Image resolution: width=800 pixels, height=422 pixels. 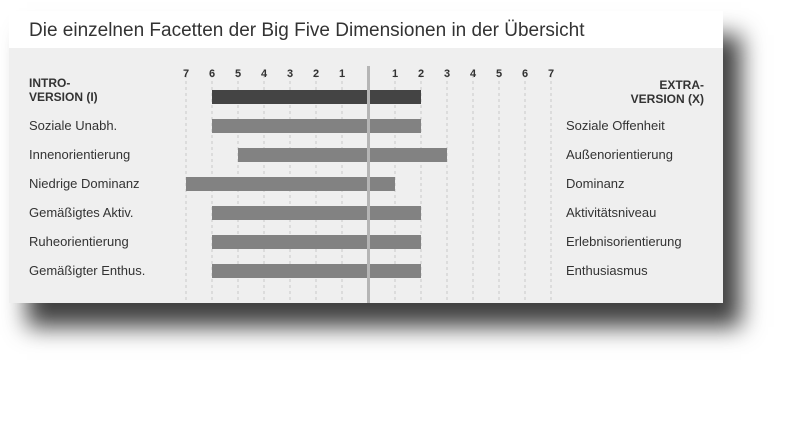 What do you see at coordinates (681, 85) in the screenshot?
I see `pole-right-line-1: EXTRA-` at bounding box center [681, 85].